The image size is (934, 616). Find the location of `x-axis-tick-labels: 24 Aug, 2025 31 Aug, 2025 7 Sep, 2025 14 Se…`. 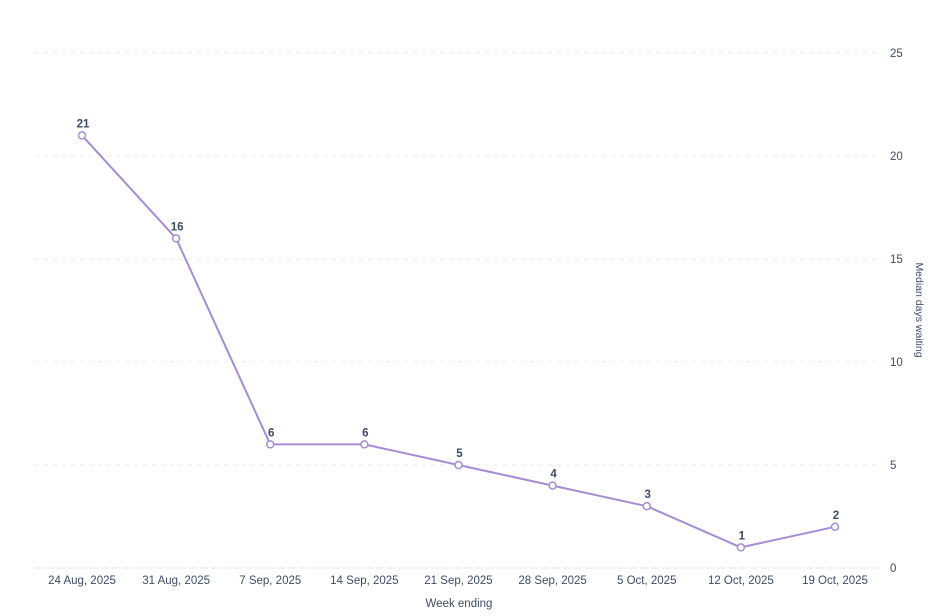

x-axis-tick-labels: 24 Aug, 2025 31 Aug, 2025 7 Sep, 2025 14 Se… is located at coordinates (458, 581).